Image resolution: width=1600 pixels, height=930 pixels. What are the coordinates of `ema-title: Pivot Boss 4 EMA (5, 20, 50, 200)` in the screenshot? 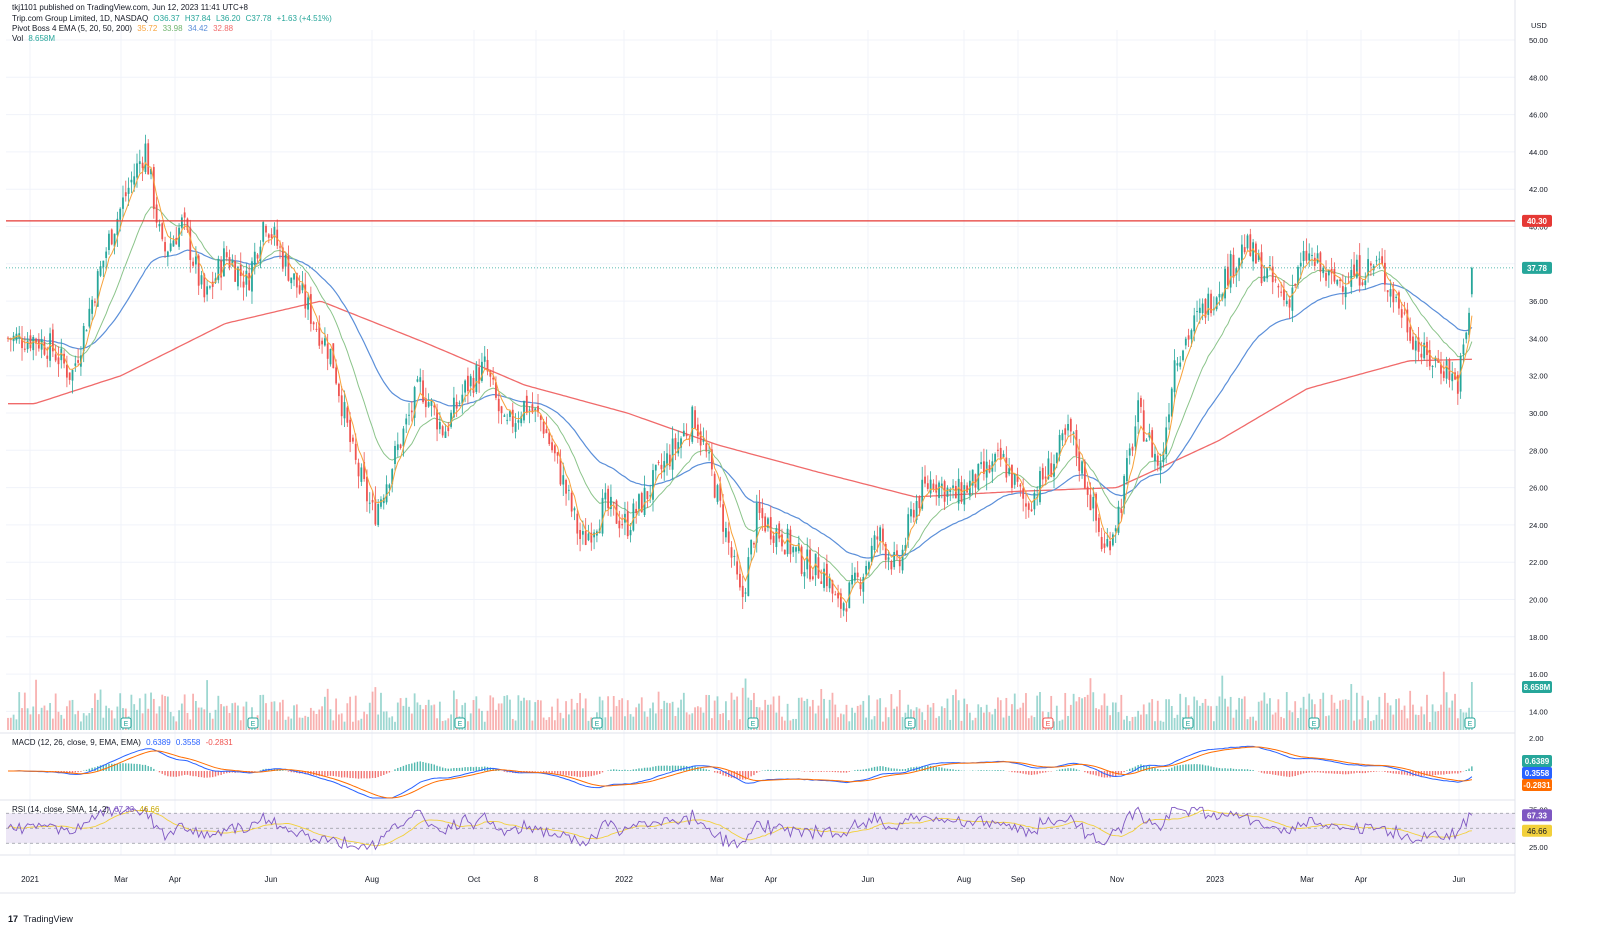 It's located at (72, 28).